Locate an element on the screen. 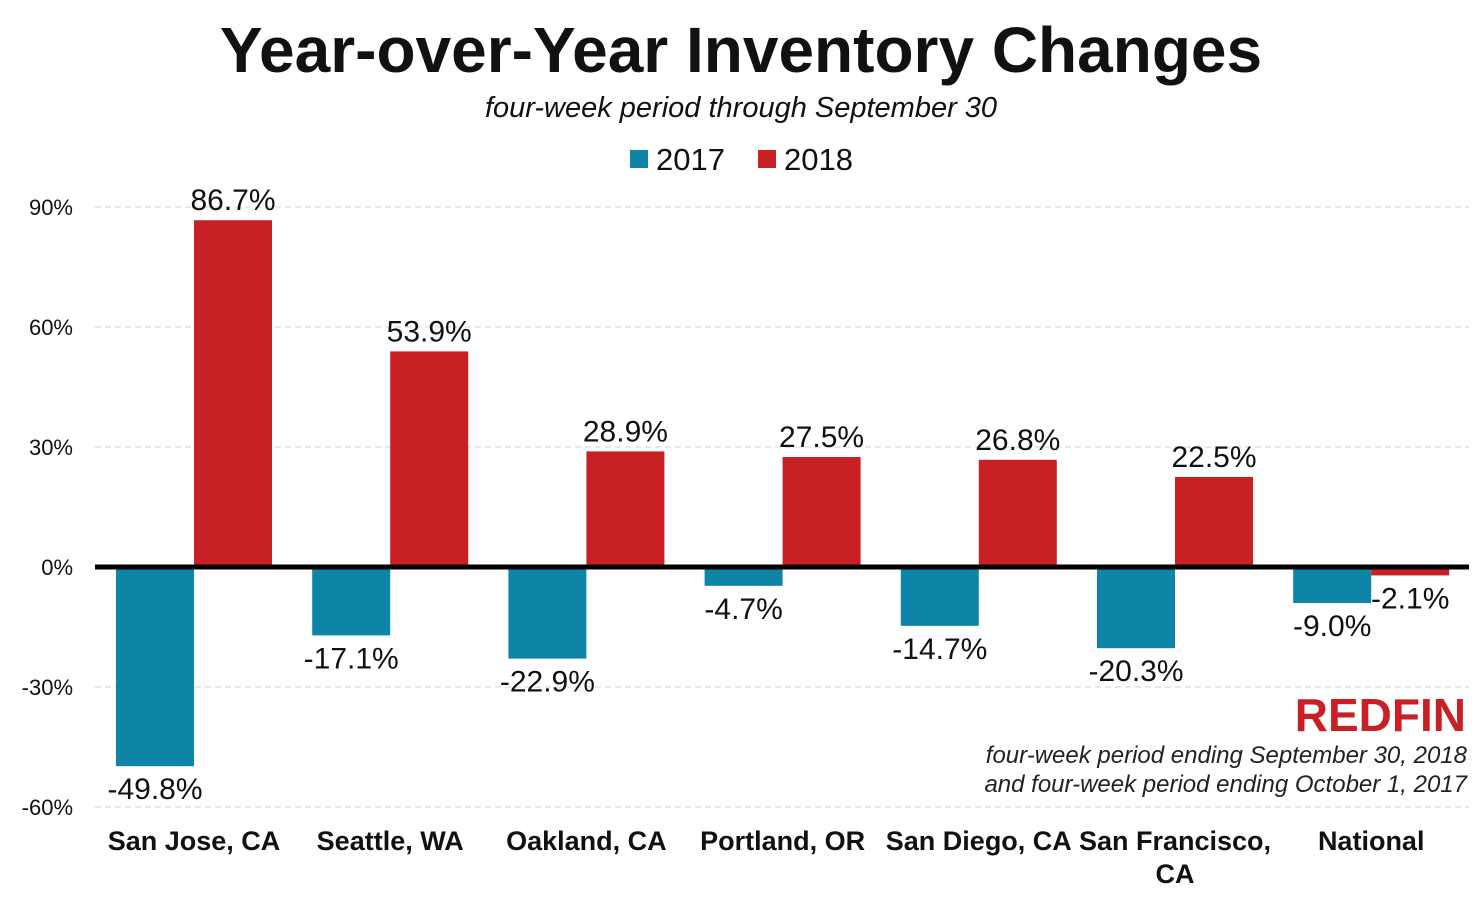  x-category-label: San Francisco, CA is located at coordinates (1175, 857).